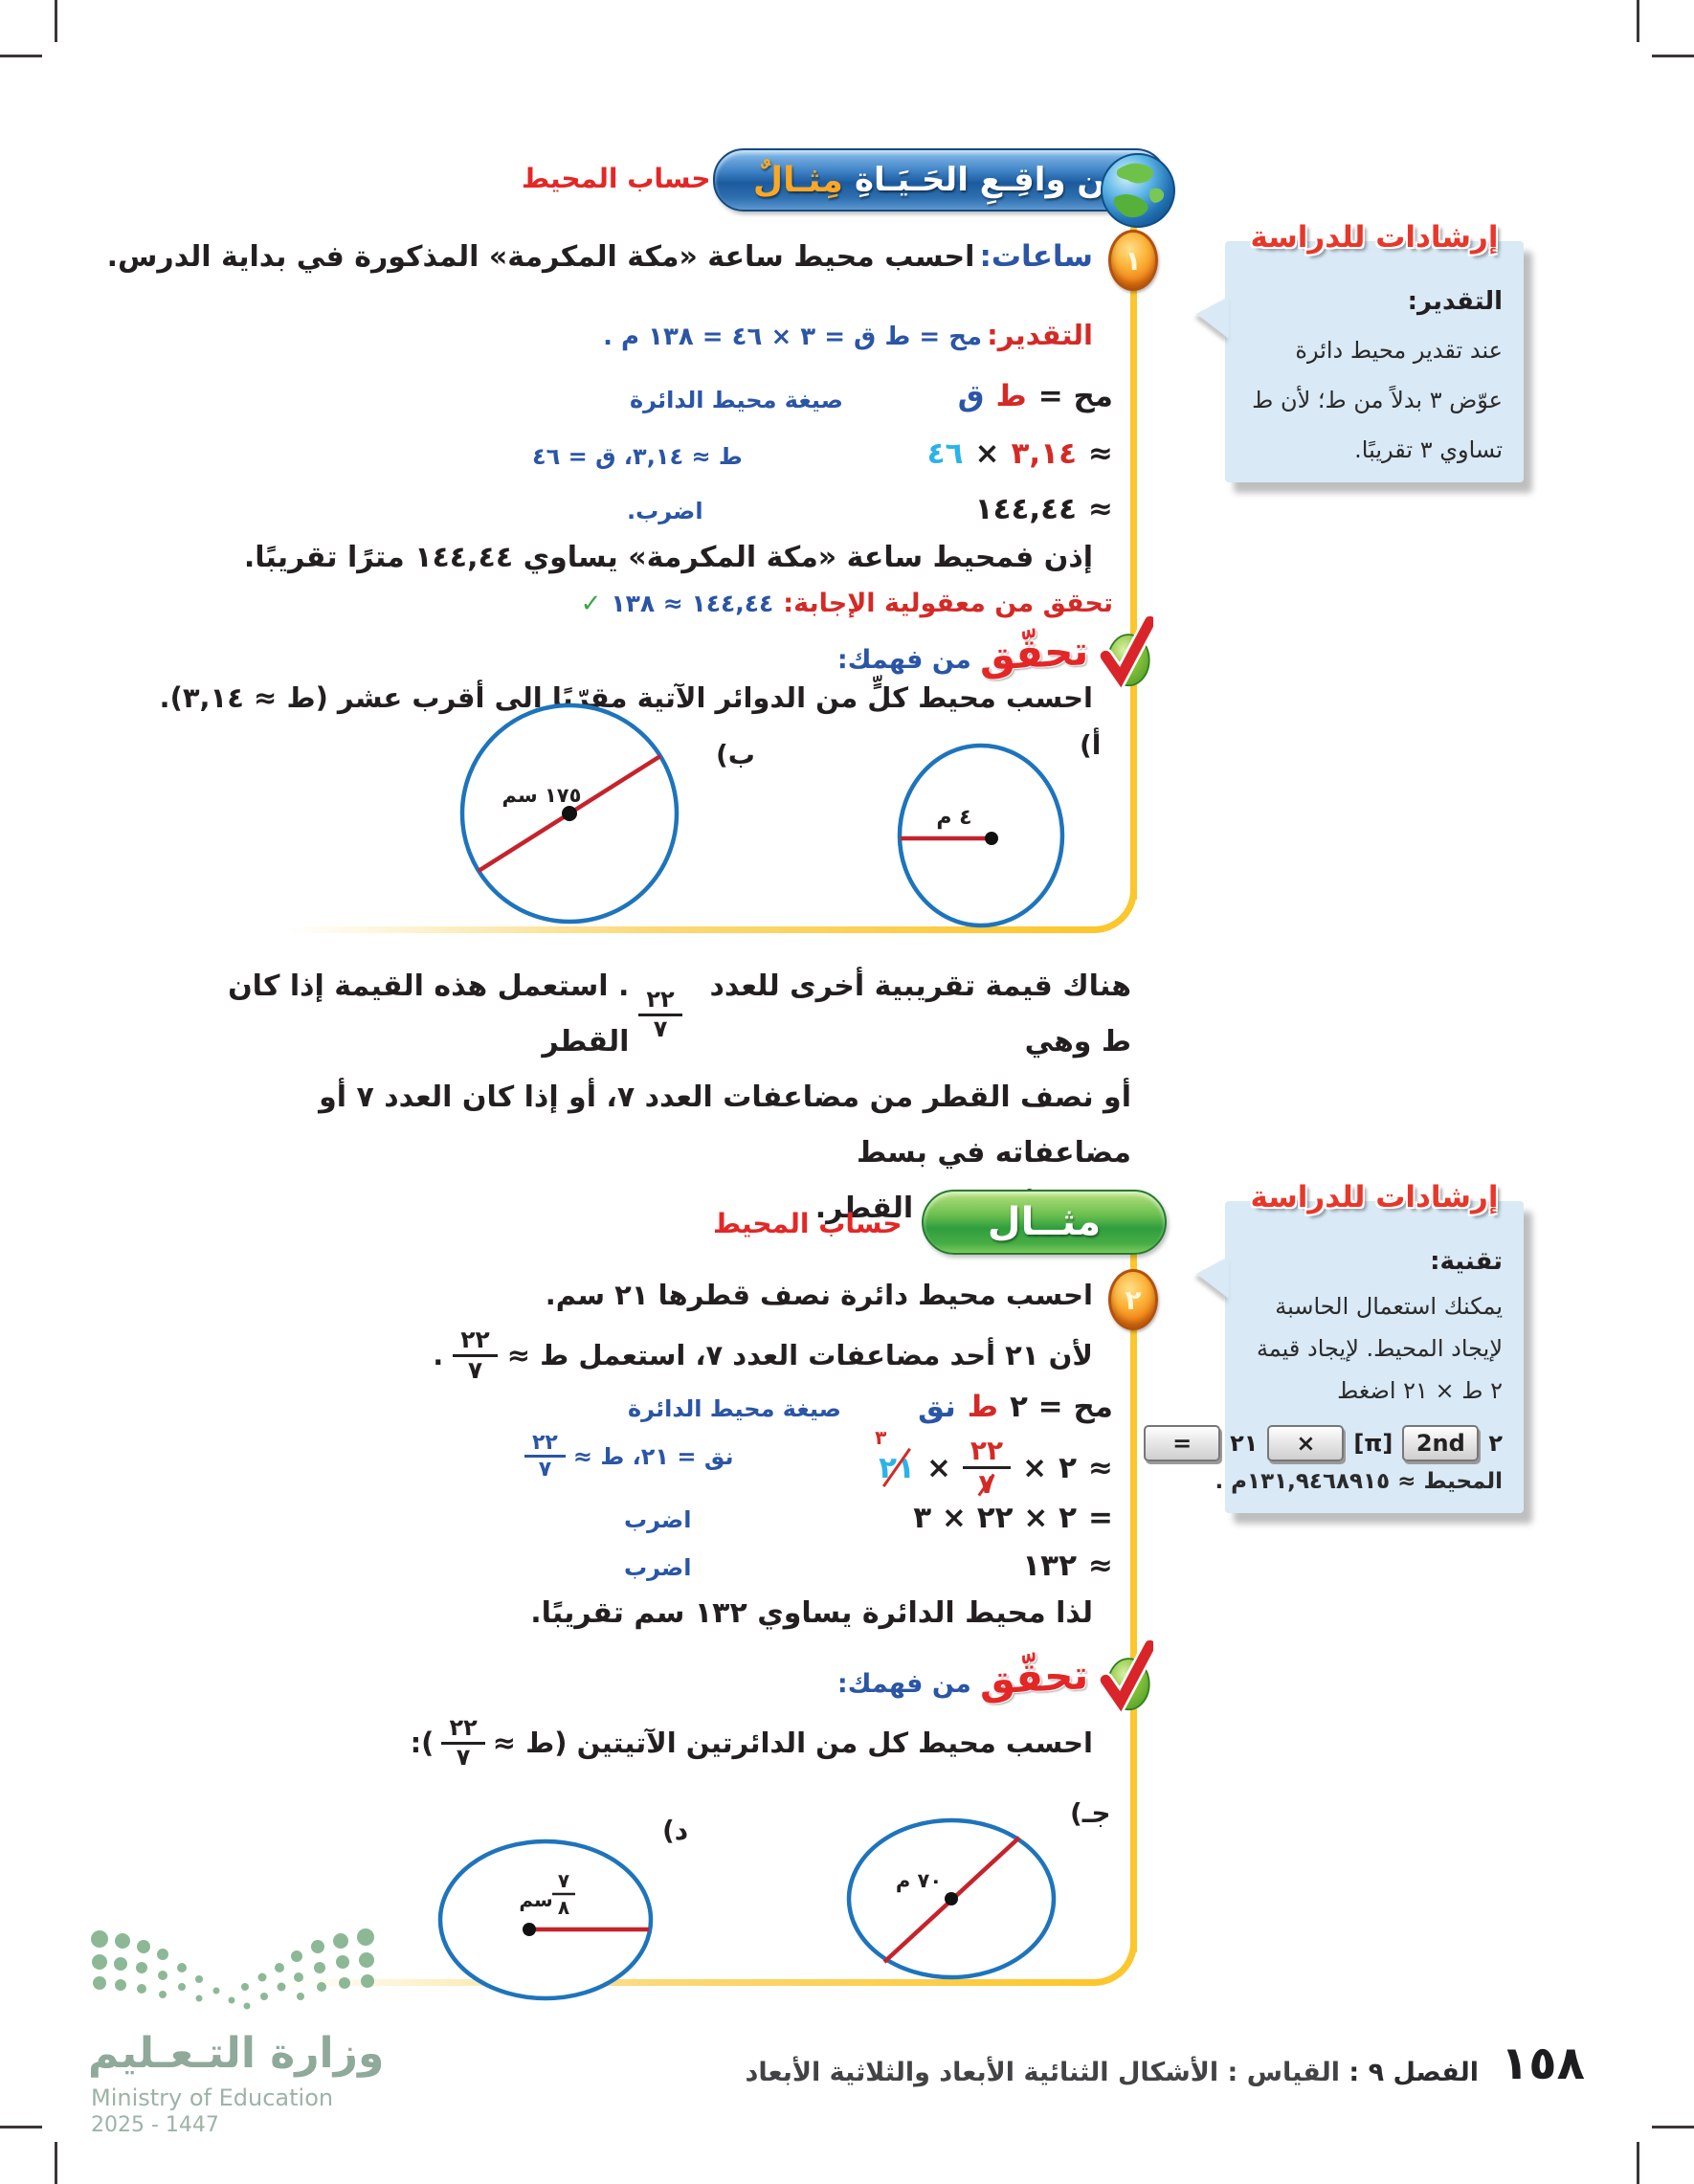 The width and height of the screenshot is (1694, 2184). Describe the element at coordinates (995, 1518) in the screenshot. I see `expression: ٢ × ٢٢ × ٣` at that location.